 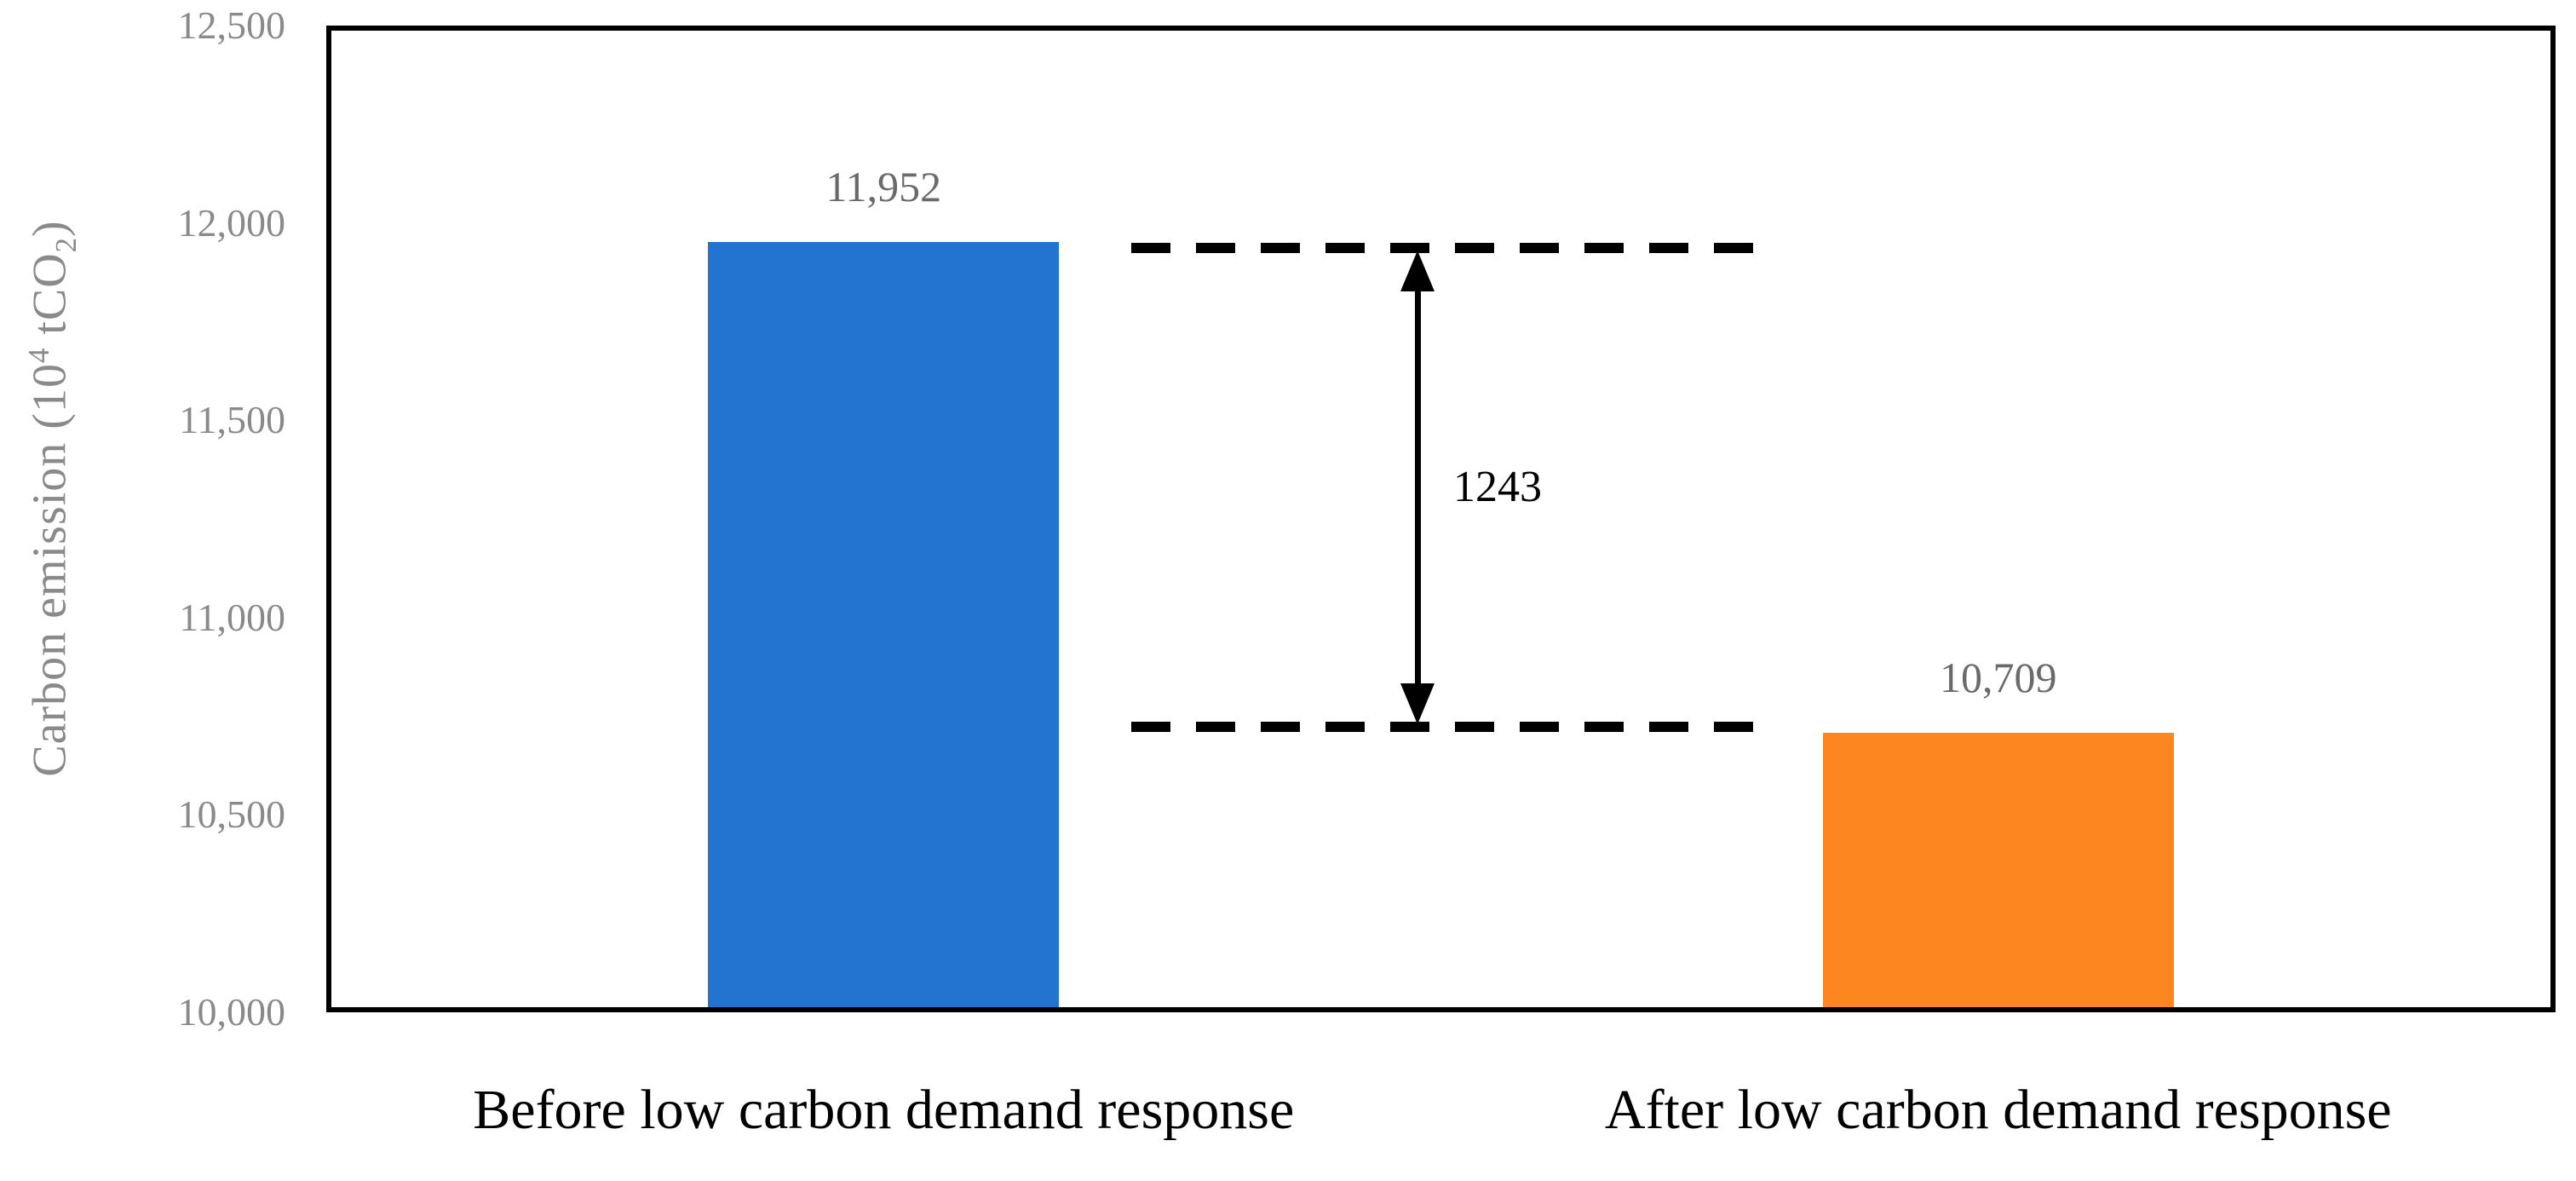 I want to click on y-tick-label: 12,500, so click(x=232, y=25).